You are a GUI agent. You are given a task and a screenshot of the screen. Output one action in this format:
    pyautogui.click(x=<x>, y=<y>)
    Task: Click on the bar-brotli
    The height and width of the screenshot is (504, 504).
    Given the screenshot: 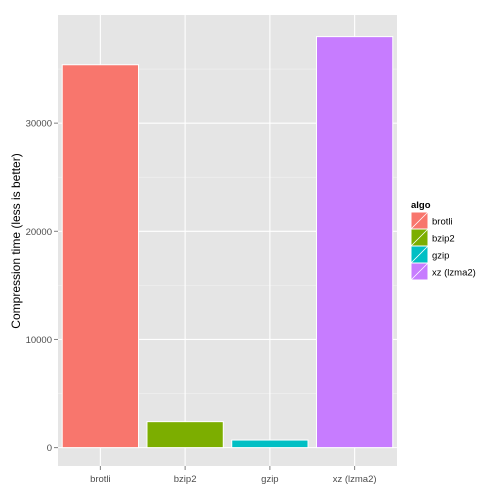 What is the action you would take?
    pyautogui.click(x=100, y=256)
    